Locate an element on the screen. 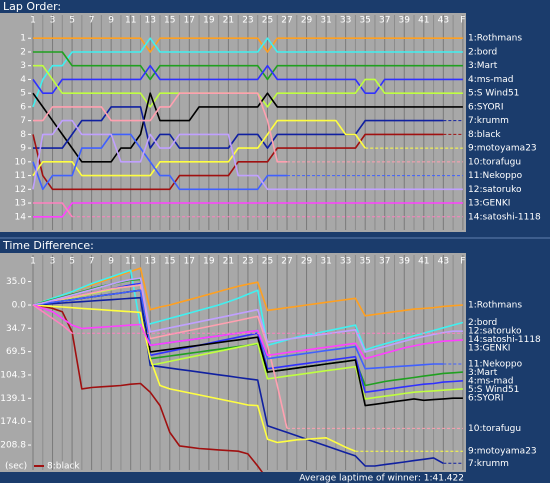 This screenshot has height=483, width=550. y-tick-label: 34.7 is located at coordinates (16, 329).